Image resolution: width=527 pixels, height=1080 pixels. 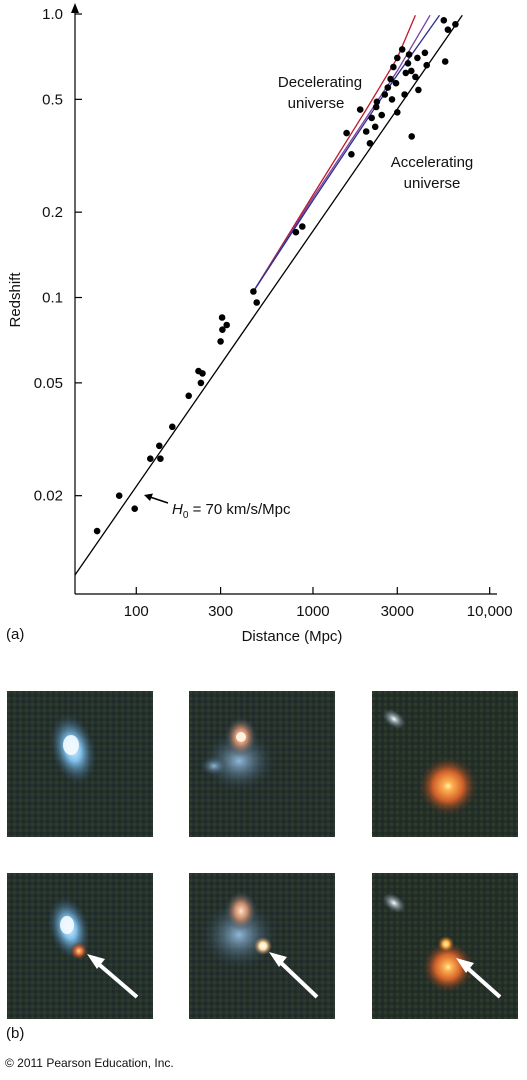 I want to click on accelerating-label-line2: universe, so click(x=432, y=183).